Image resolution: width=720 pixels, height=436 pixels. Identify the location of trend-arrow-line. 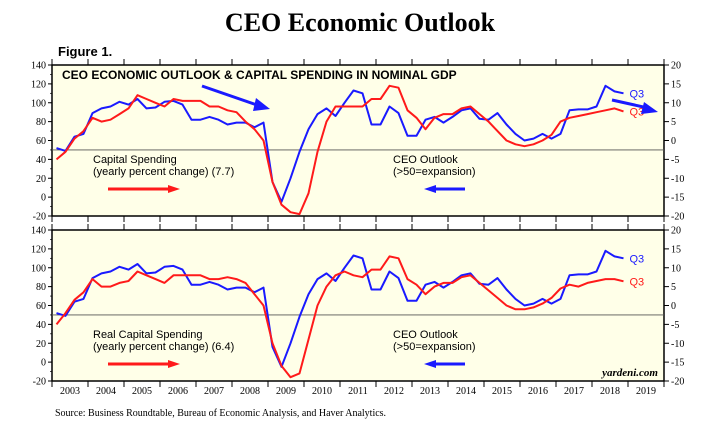
(231, 96).